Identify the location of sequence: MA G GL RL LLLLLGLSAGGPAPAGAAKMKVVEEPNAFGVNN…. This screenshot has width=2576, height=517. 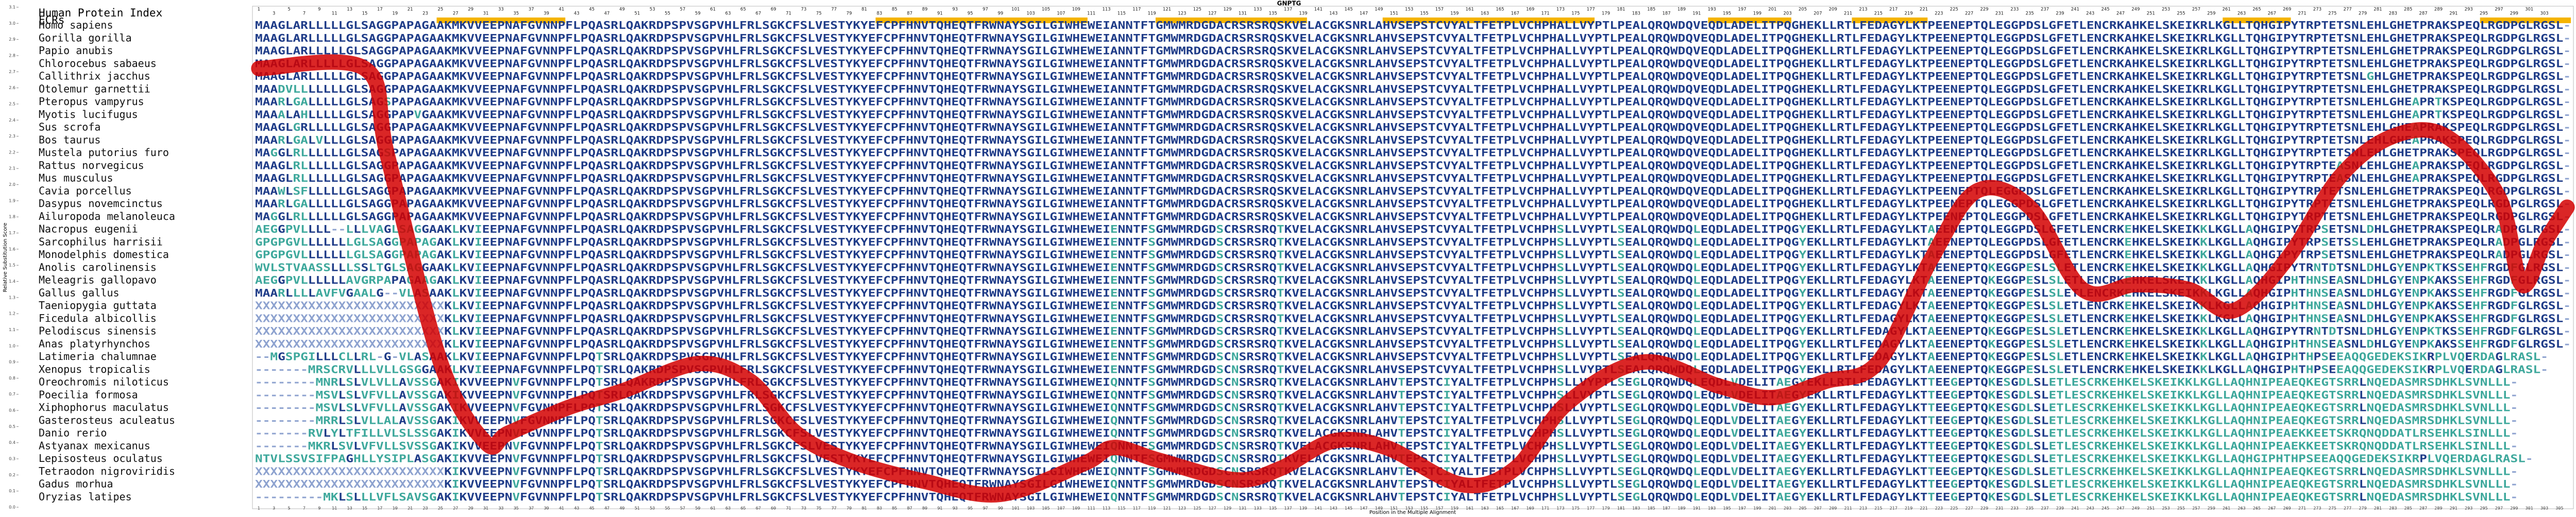
(1413, 216).